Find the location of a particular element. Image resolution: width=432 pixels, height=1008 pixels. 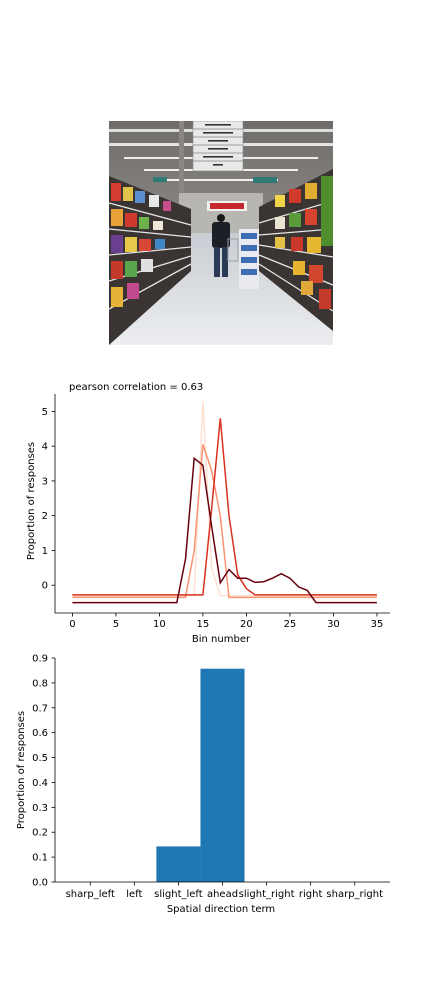

y-tick-label: 0.8 is located at coordinates (40, 683).